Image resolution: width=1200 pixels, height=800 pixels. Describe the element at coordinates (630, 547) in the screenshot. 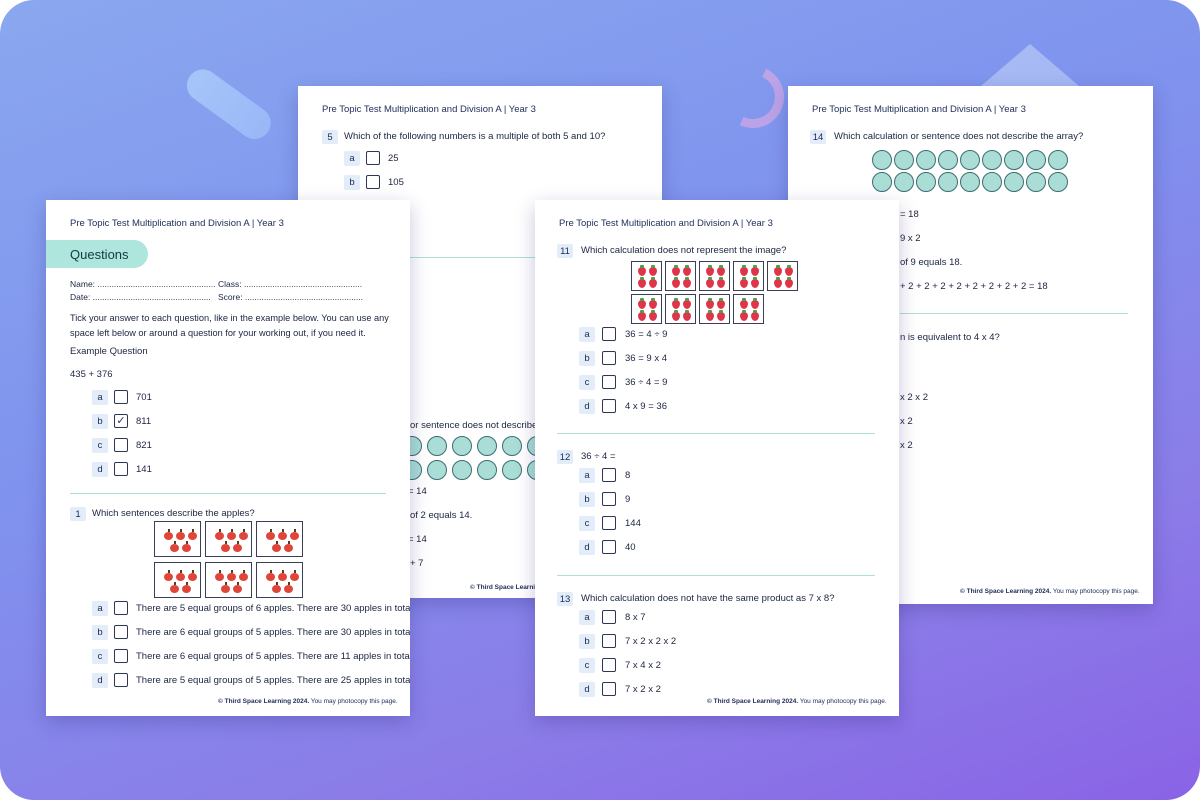

I see `option-text: 40` at that location.